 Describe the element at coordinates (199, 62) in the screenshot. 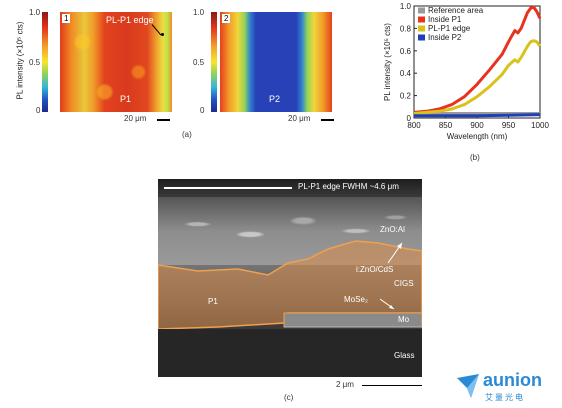

I see `colorbar-2-tick-mid: 0.5` at that location.